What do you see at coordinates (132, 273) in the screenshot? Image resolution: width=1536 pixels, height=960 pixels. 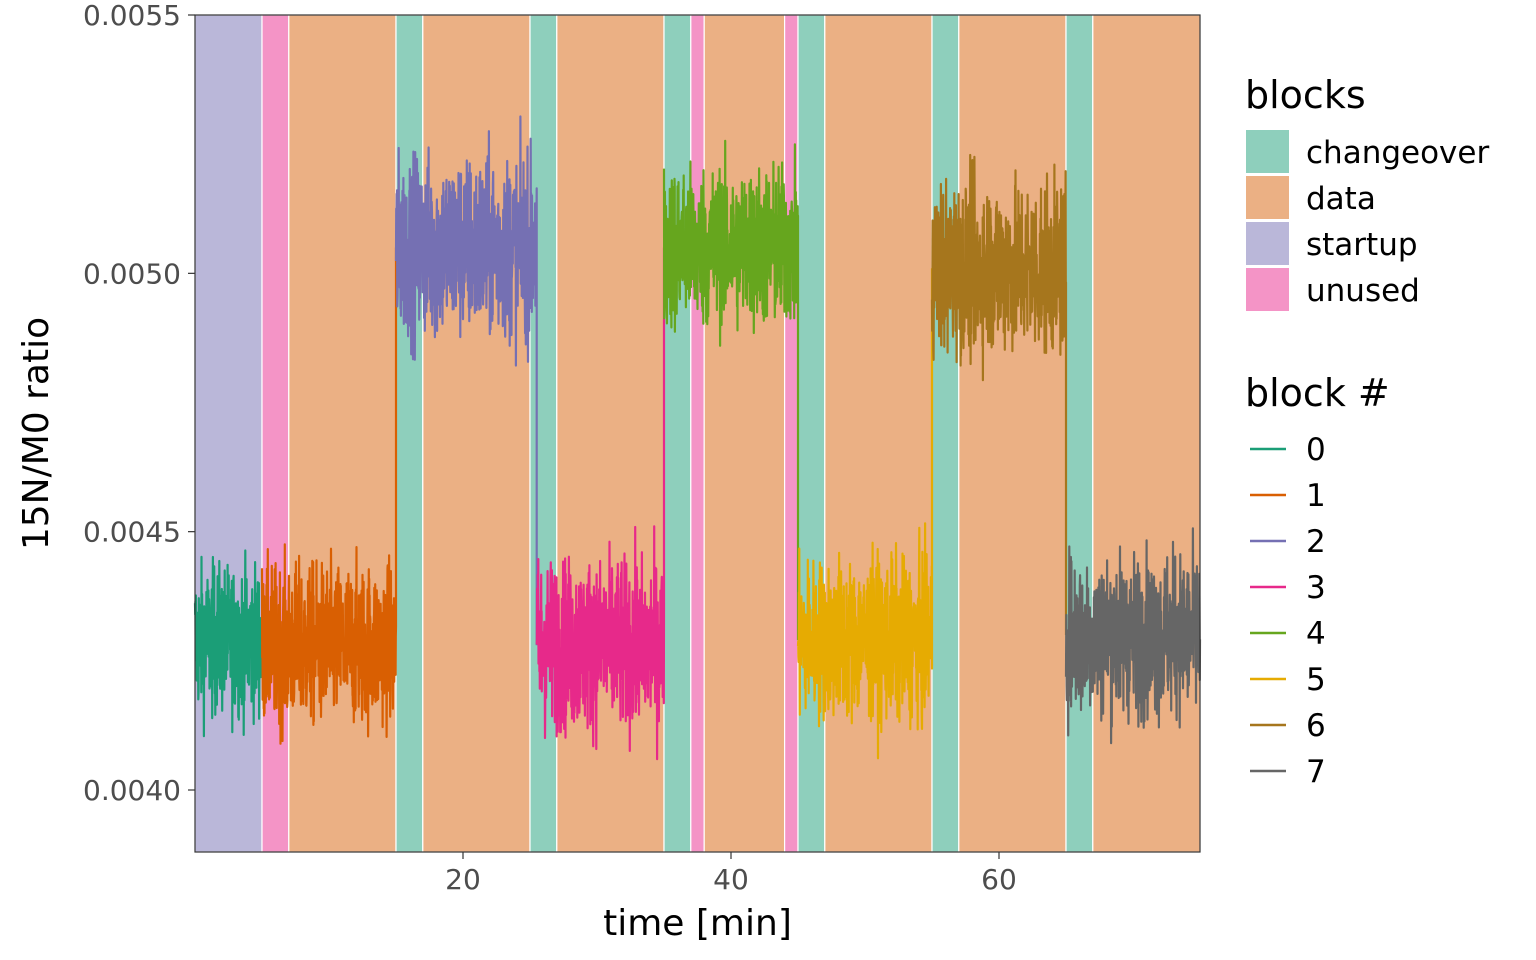 I see `y-tick-label: 0.0050` at bounding box center [132, 273].